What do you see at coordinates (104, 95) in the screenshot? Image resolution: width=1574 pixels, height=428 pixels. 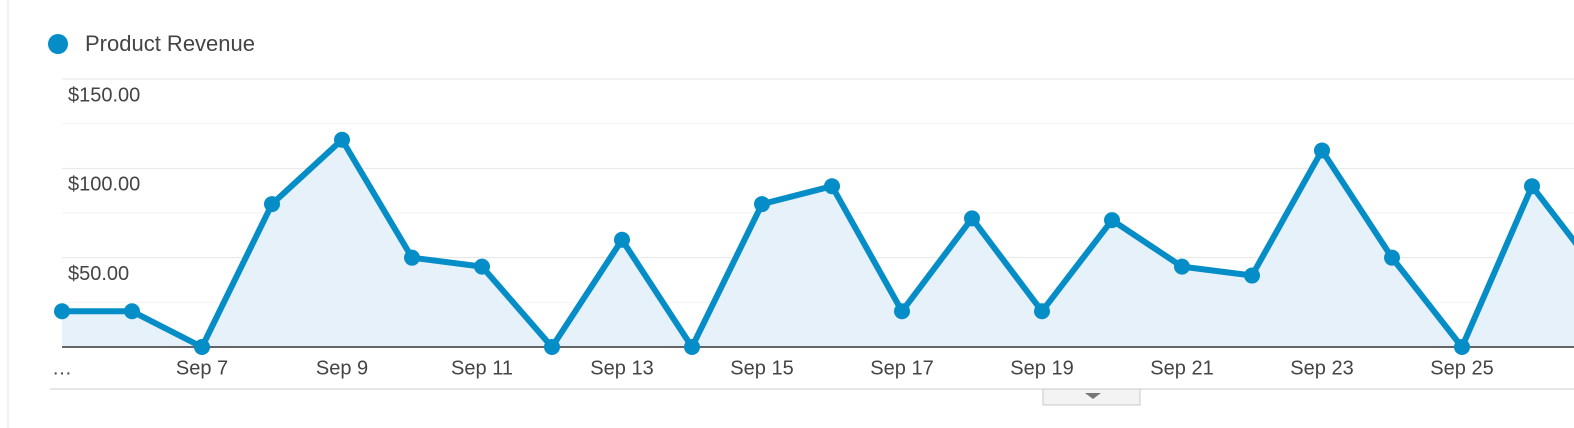 I see `y-tick-label: $150.00` at bounding box center [104, 95].